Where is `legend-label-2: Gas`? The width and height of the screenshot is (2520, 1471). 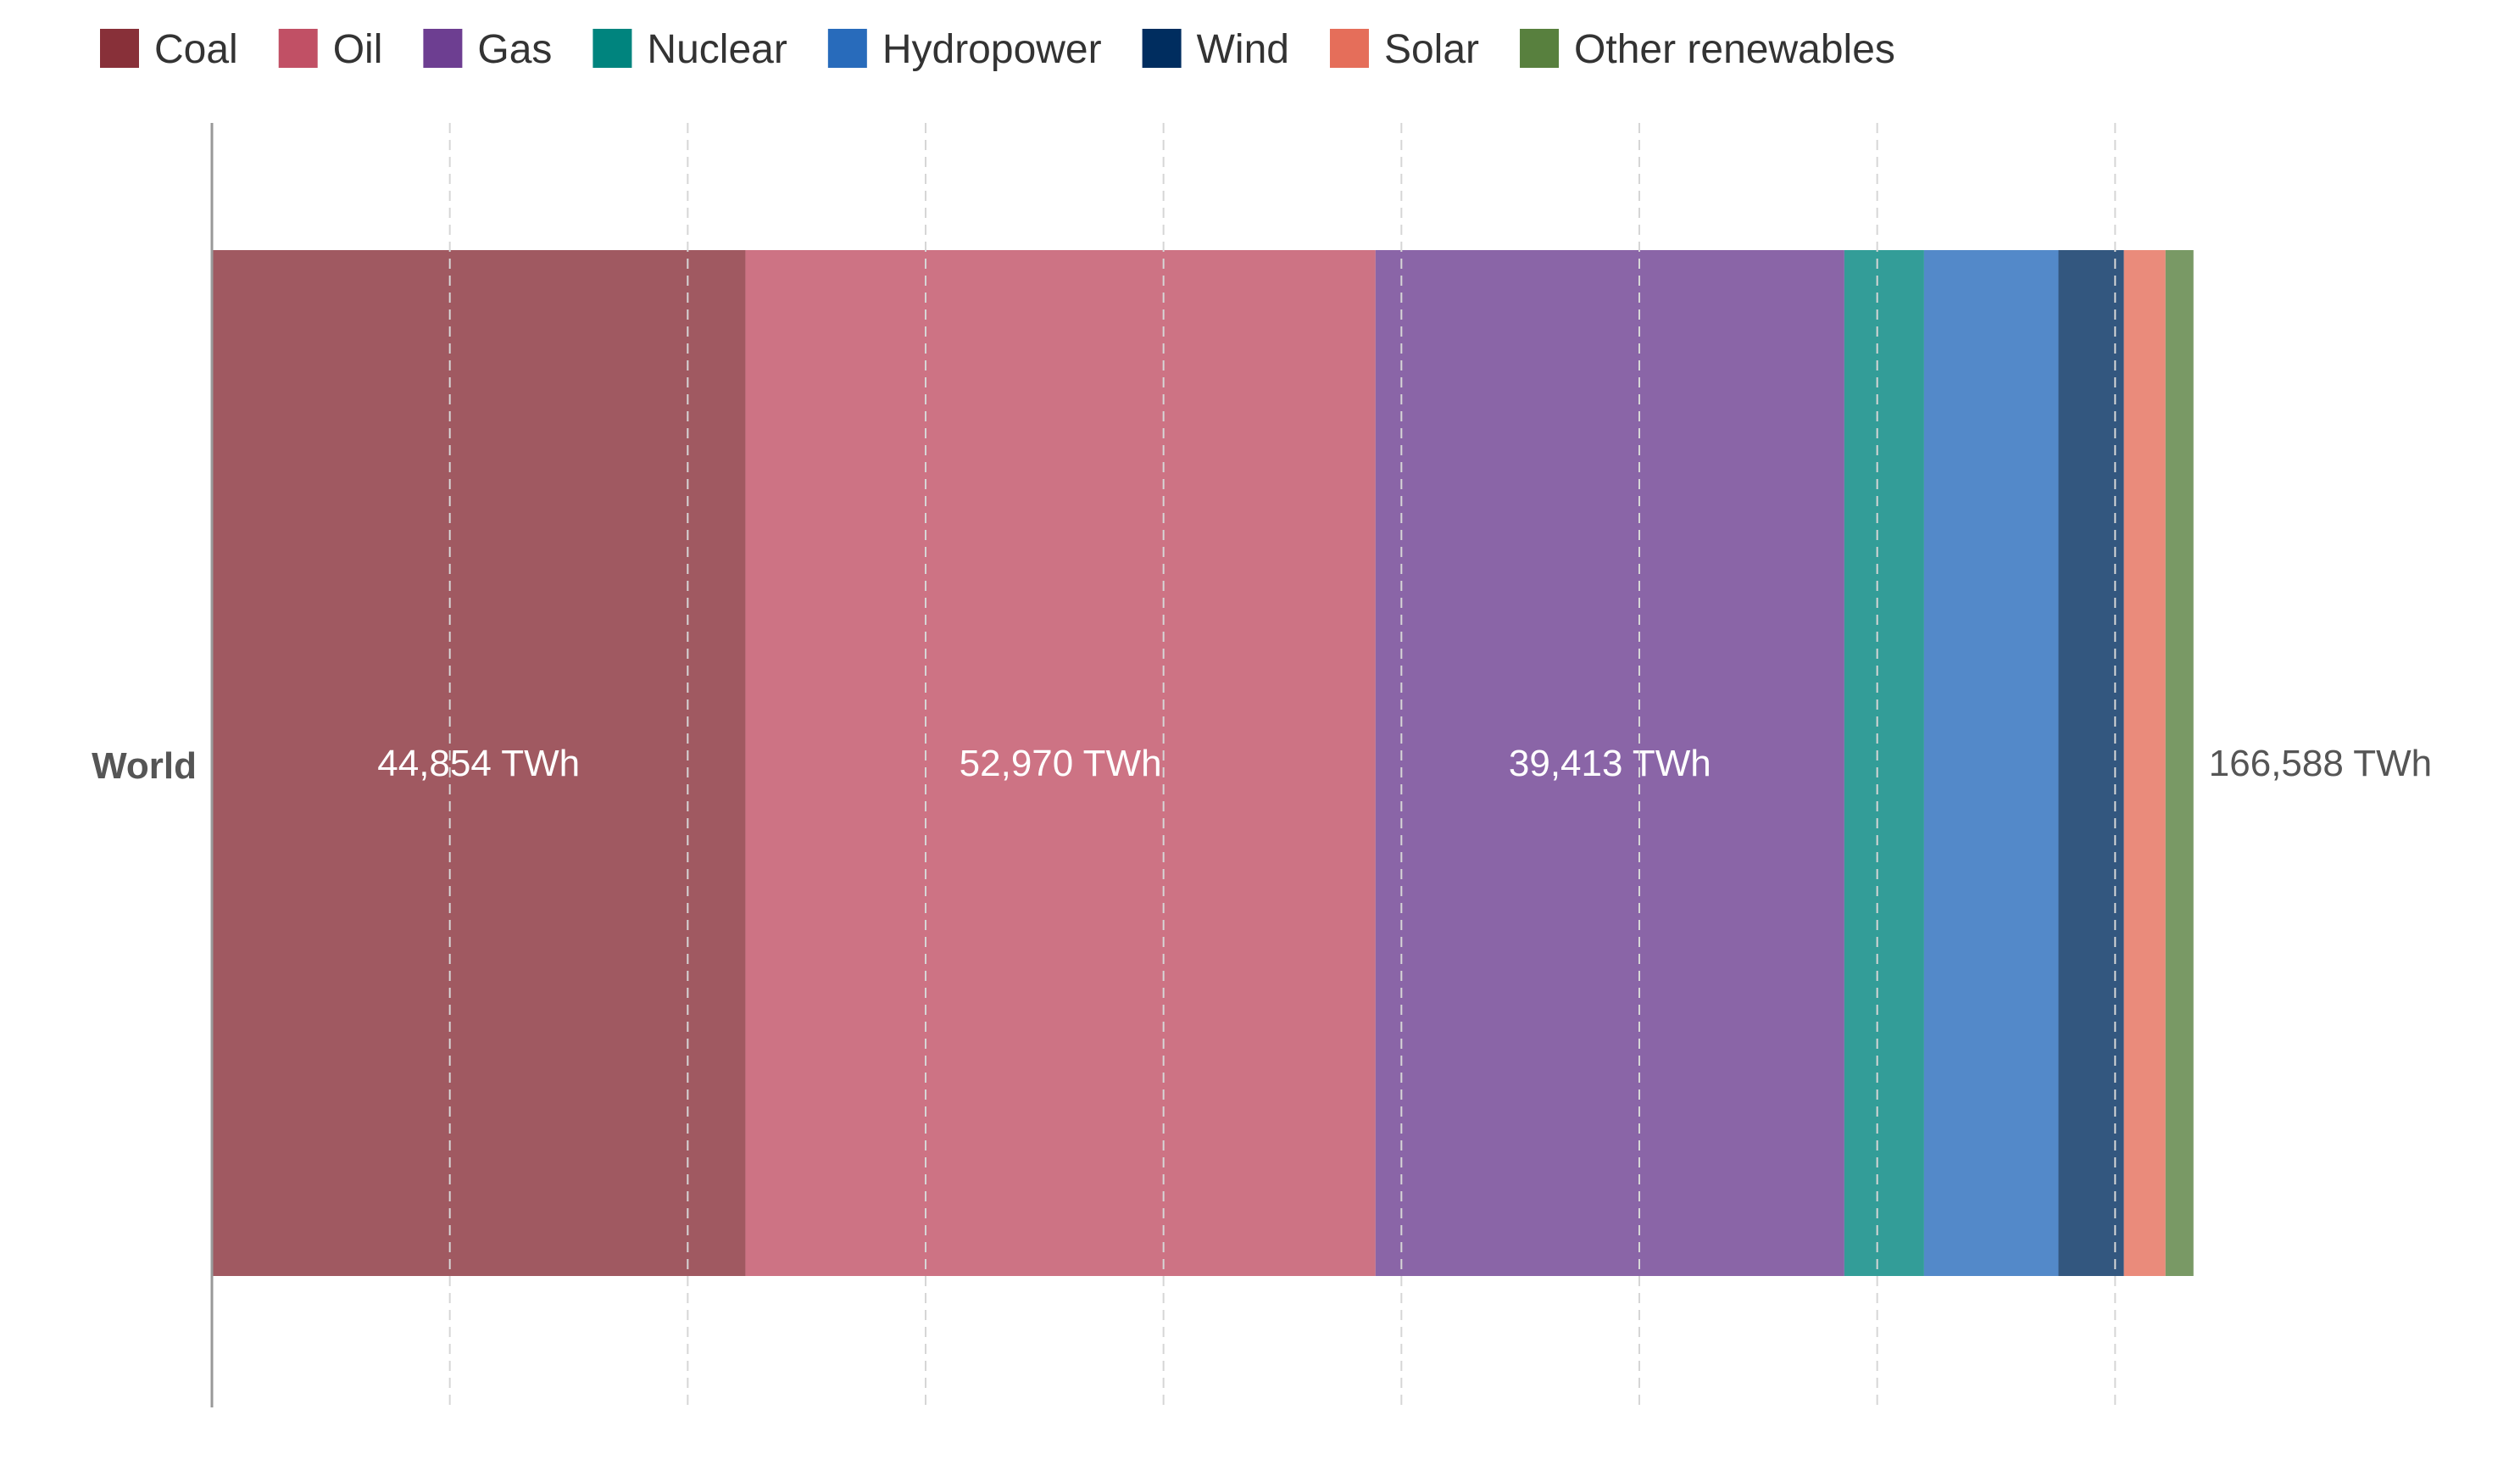
legend-label-2: Gas is located at coordinates (514, 49).